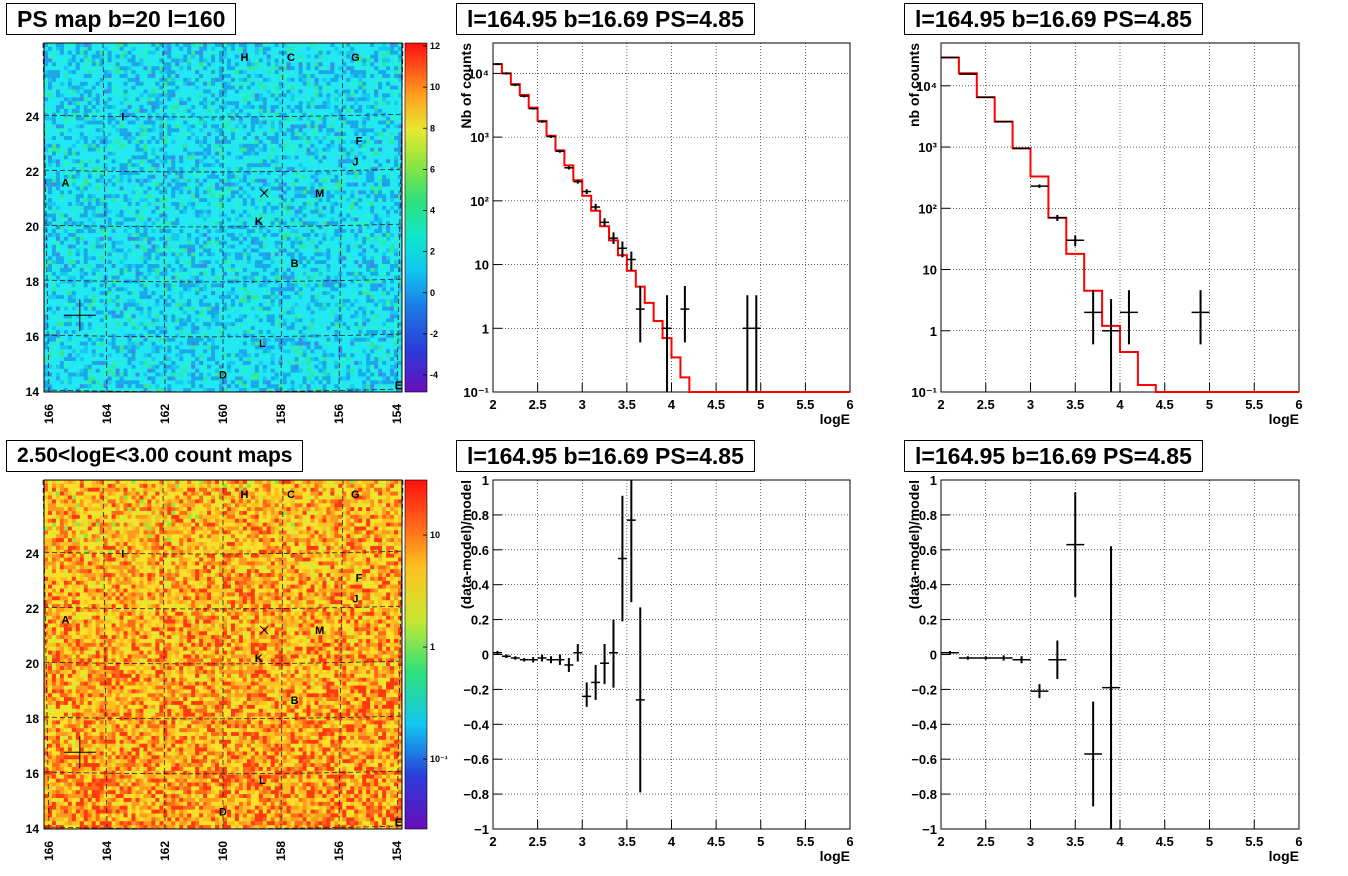 Image resolution: width=1348 pixels, height=876 pixels. Describe the element at coordinates (281, 851) in the screenshot. I see `map-x-tick-label: 158` at that location.